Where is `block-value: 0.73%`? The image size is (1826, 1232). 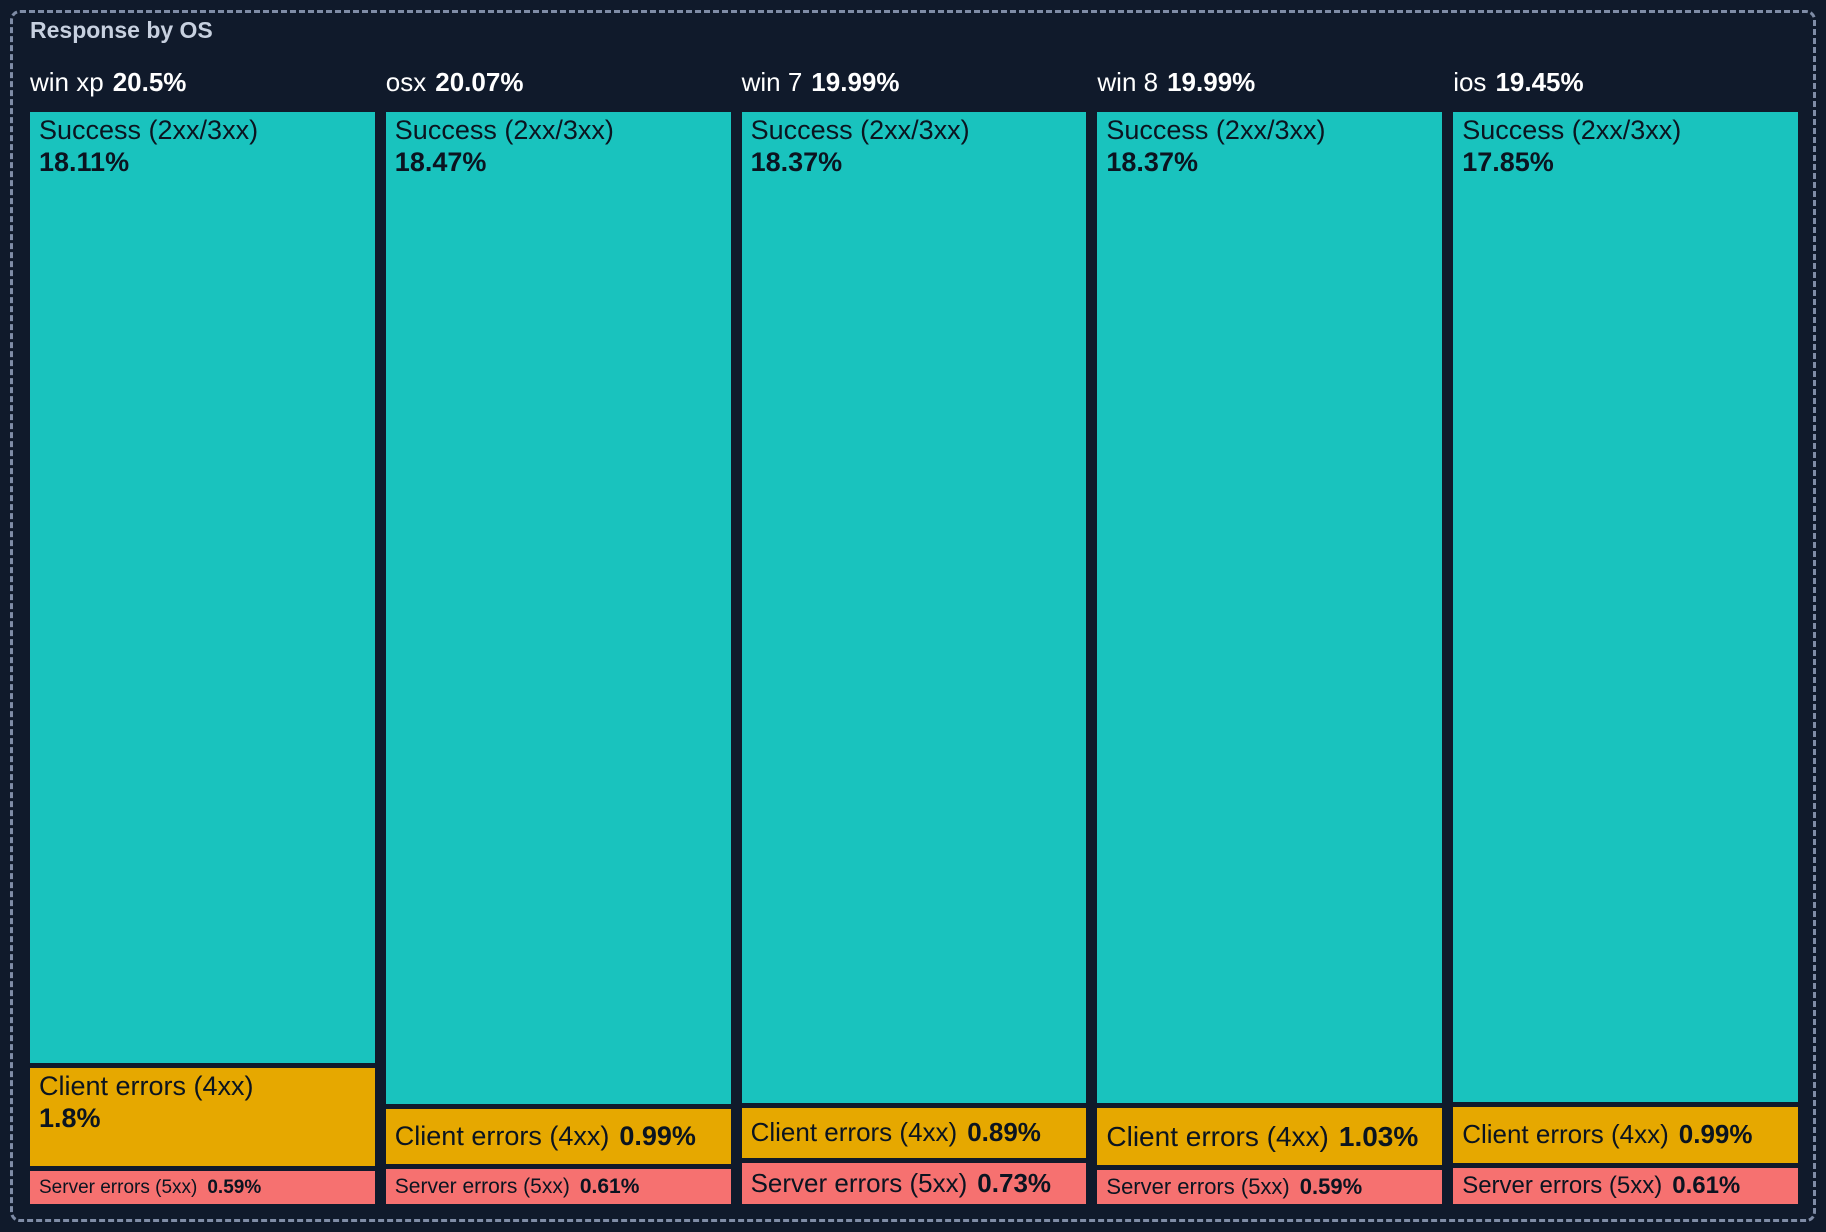
block-value: 0.73% is located at coordinates (1014, 1182).